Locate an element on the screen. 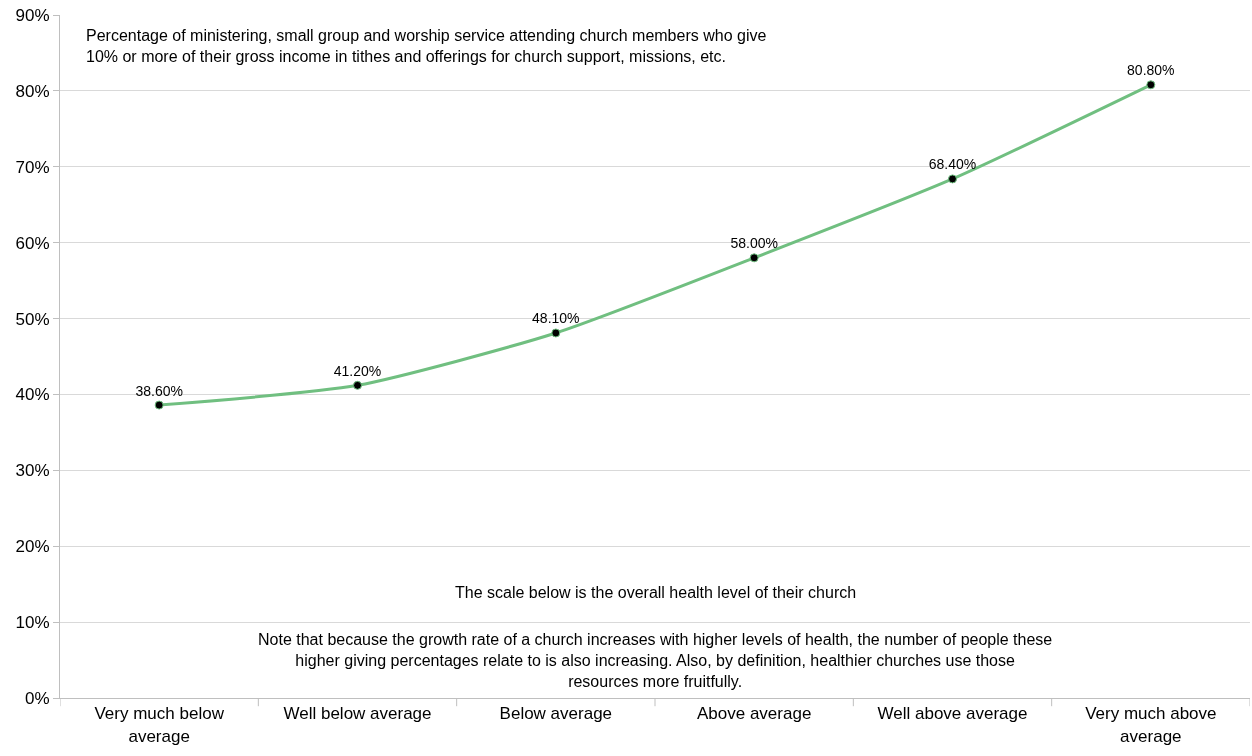 The image size is (1252, 756). y-tick-label: 40% is located at coordinates (32, 395).